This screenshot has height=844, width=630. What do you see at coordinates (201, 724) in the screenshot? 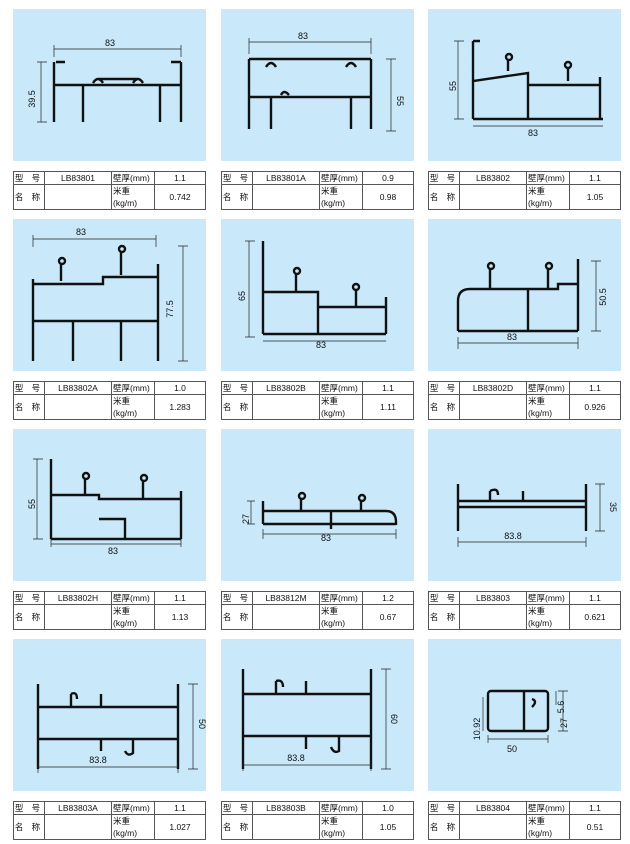
I see `dimension-label: 50` at bounding box center [201, 724].